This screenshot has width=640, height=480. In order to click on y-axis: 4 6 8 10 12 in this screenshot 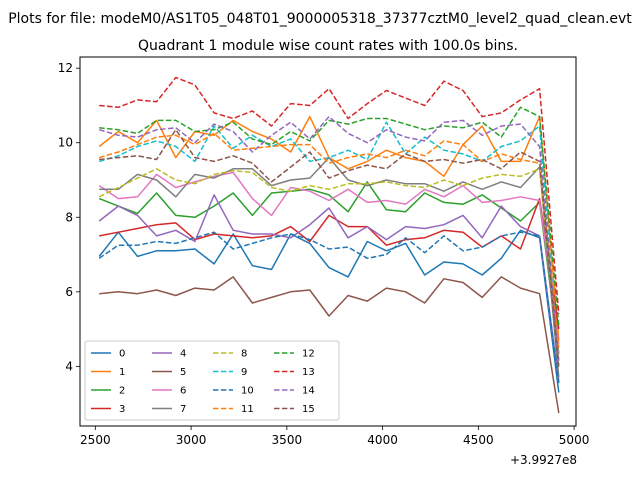, I will do `click(69, 217)`.